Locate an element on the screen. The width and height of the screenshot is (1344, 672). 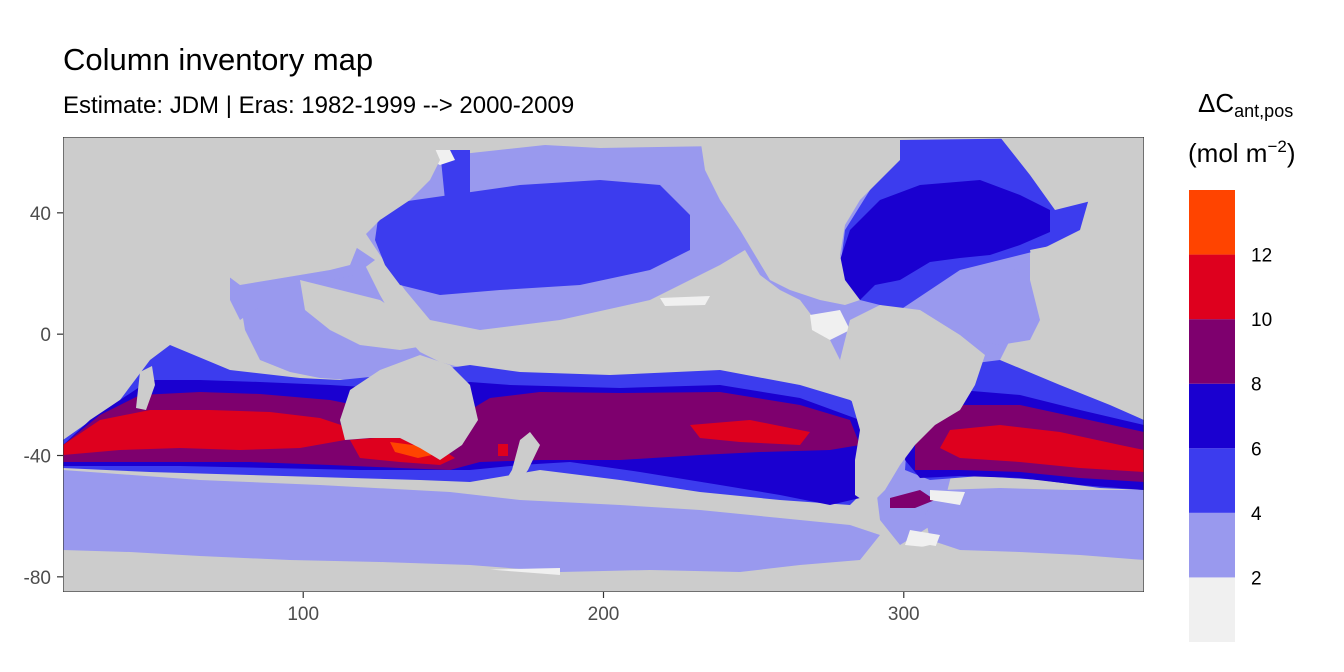
legend: ΔCant,pos (mol m−2) 2 4 6 8 10 12 is located at coordinates (1242, 365).